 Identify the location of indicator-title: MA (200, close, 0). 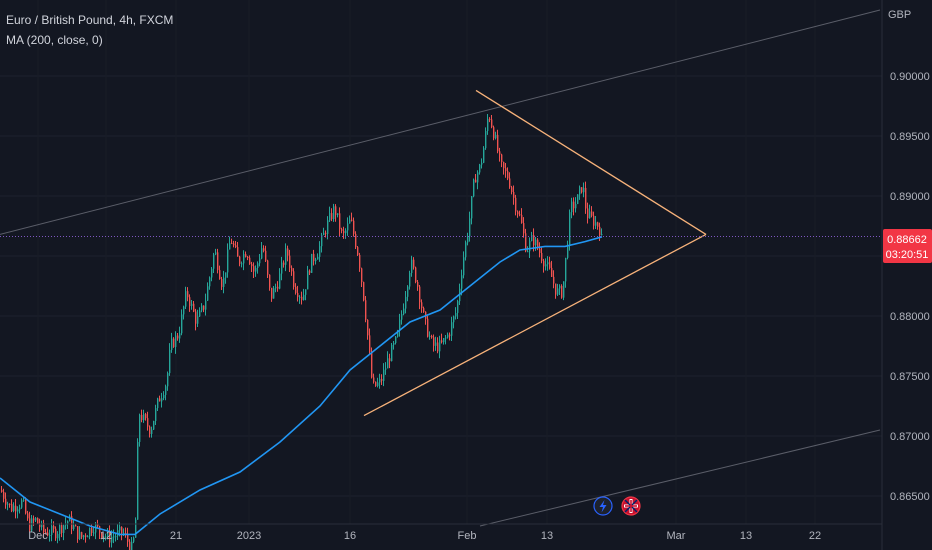
(54, 40).